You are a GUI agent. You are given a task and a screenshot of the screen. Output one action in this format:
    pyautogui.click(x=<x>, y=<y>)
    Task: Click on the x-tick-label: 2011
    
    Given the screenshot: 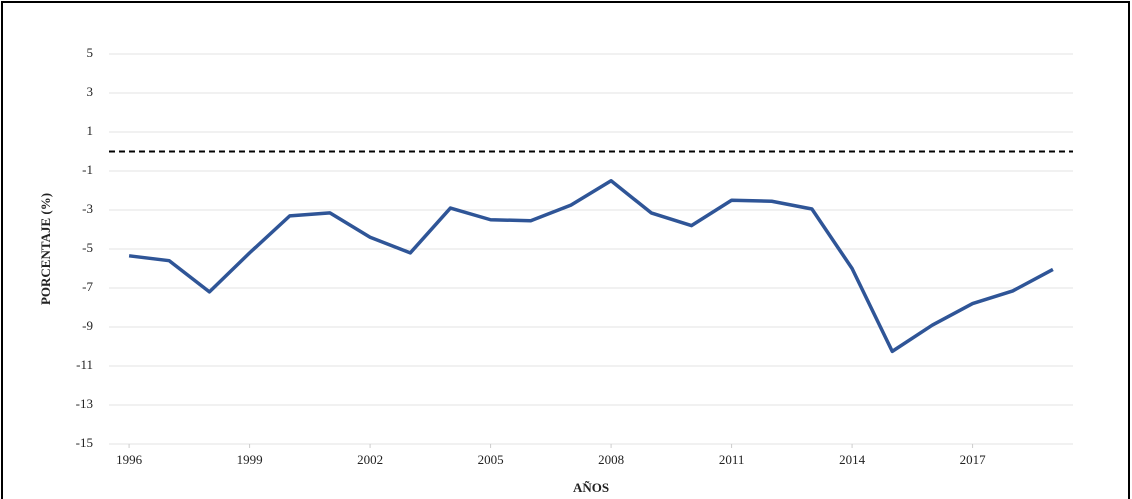 What is the action you would take?
    pyautogui.click(x=732, y=459)
    